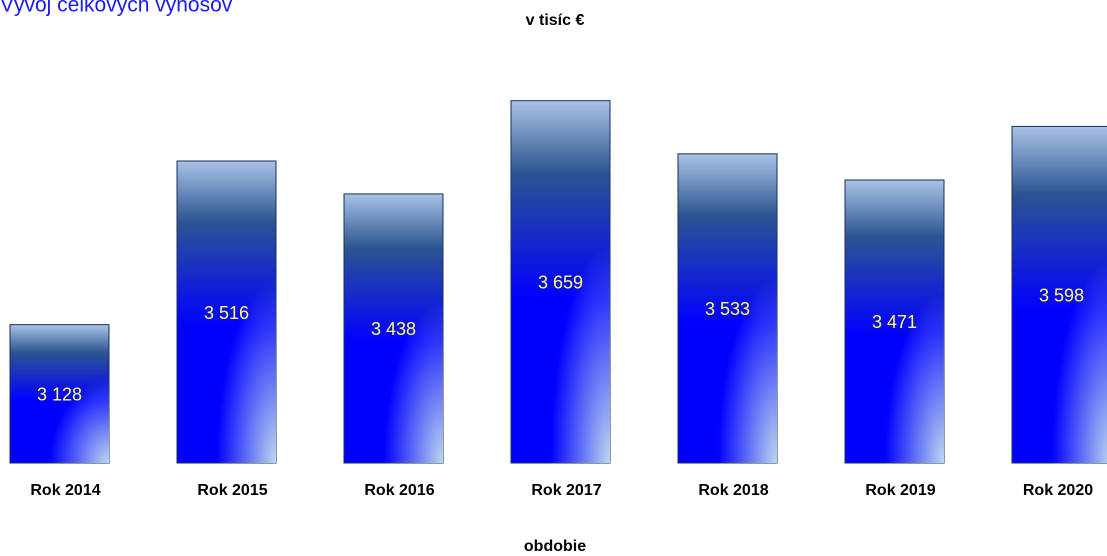  I want to click on x-tick-label: Rok 2019, so click(900, 490).